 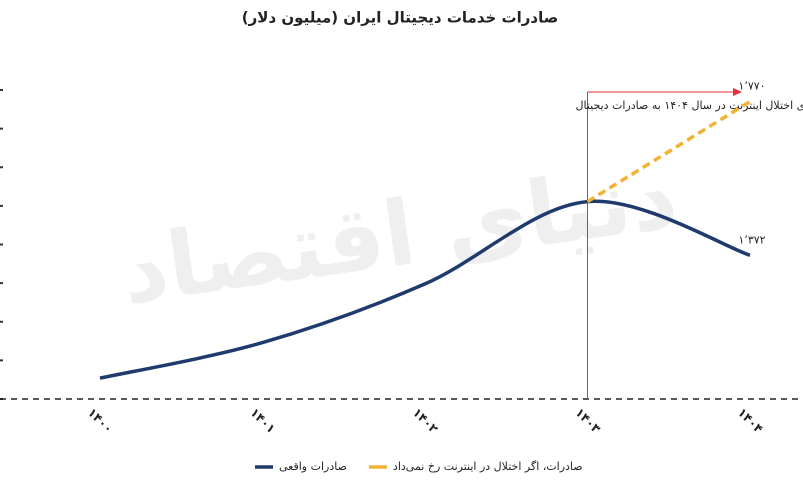 I want to click on data-label: ۱٬۳۷۲, so click(x=751, y=239).